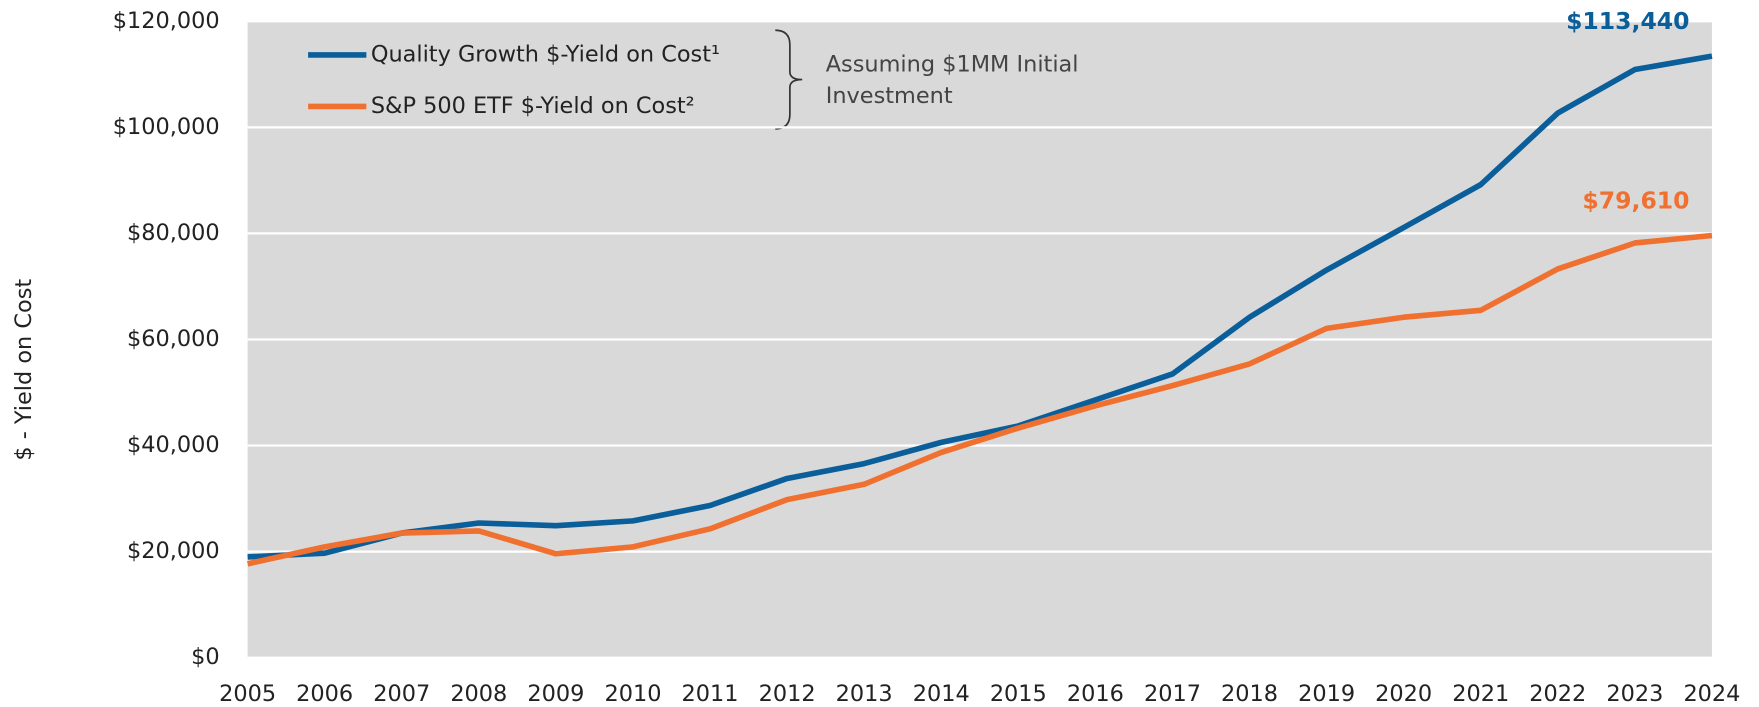 Image resolution: width=1759 pixels, height=707 pixels. Describe the element at coordinates (166, 127) in the screenshot. I see `y-tick-label: $100,000` at that location.